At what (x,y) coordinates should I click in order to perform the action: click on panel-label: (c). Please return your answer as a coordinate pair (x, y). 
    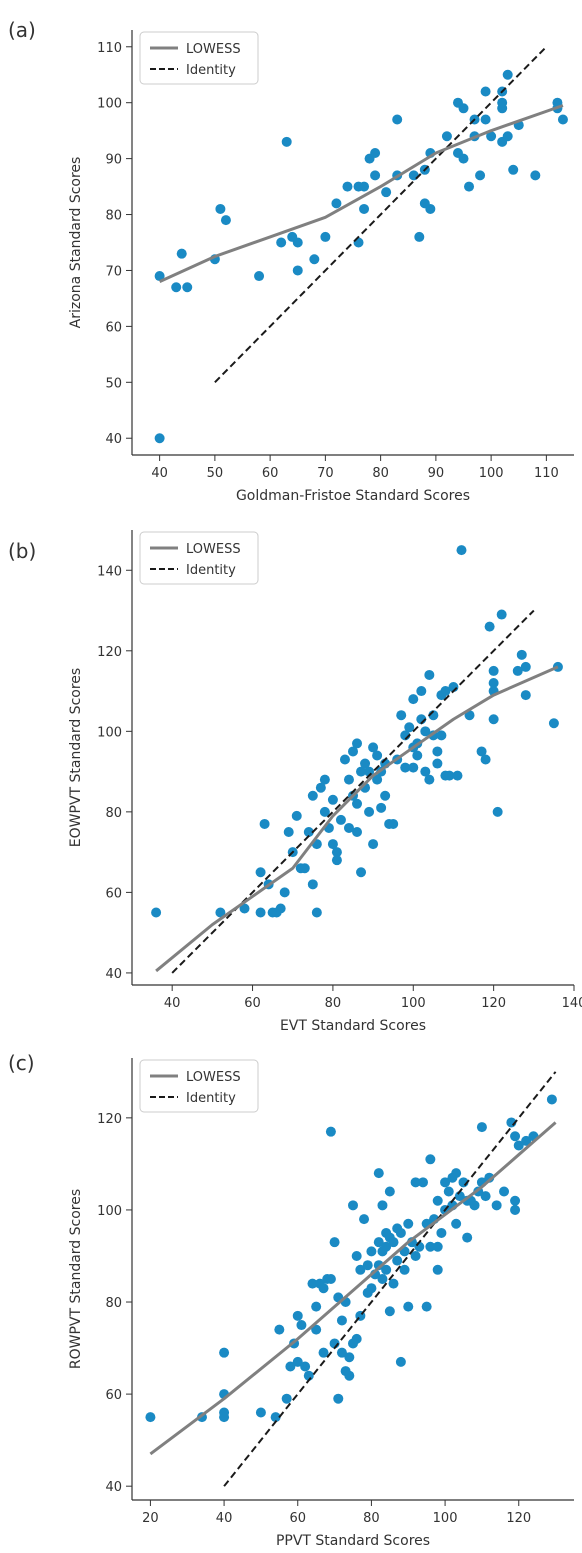
    Looking at the image, I should click on (21, 1063).